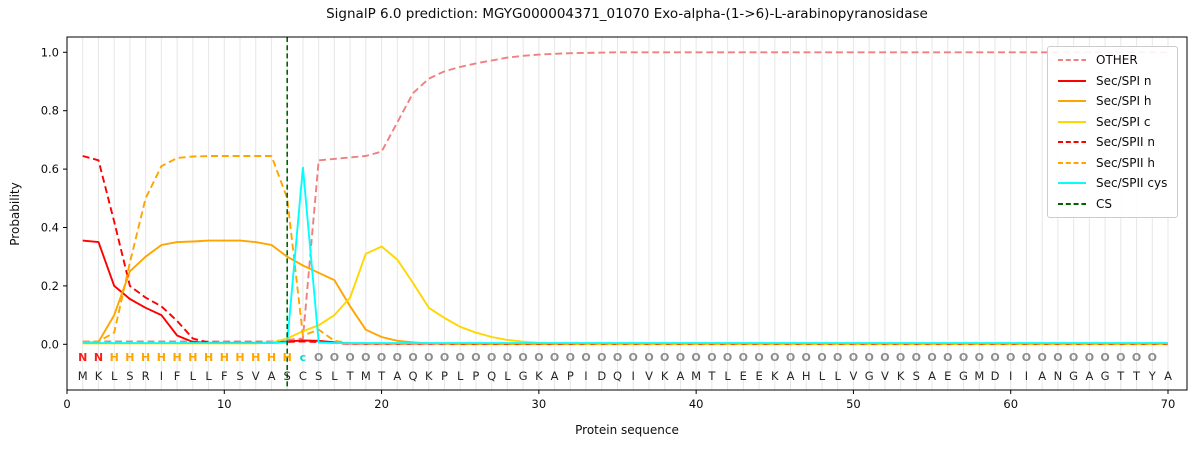 The width and height of the screenshot is (1200, 450). What do you see at coordinates (177, 376) in the screenshot?
I see `residue-letter: F` at bounding box center [177, 376].